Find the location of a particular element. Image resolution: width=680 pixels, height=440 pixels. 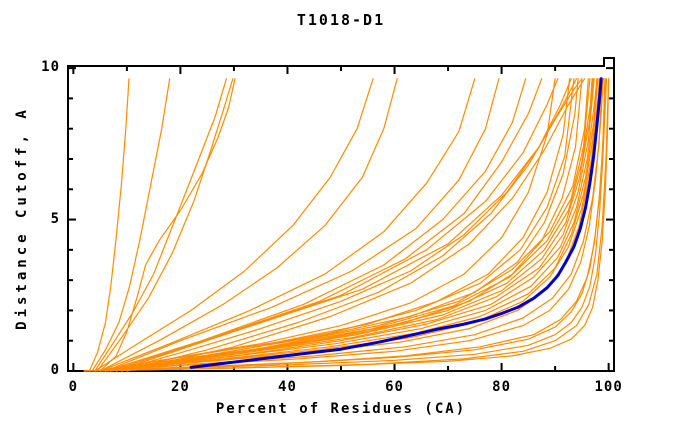

y-tick-label: 10 is located at coordinates (50, 67).